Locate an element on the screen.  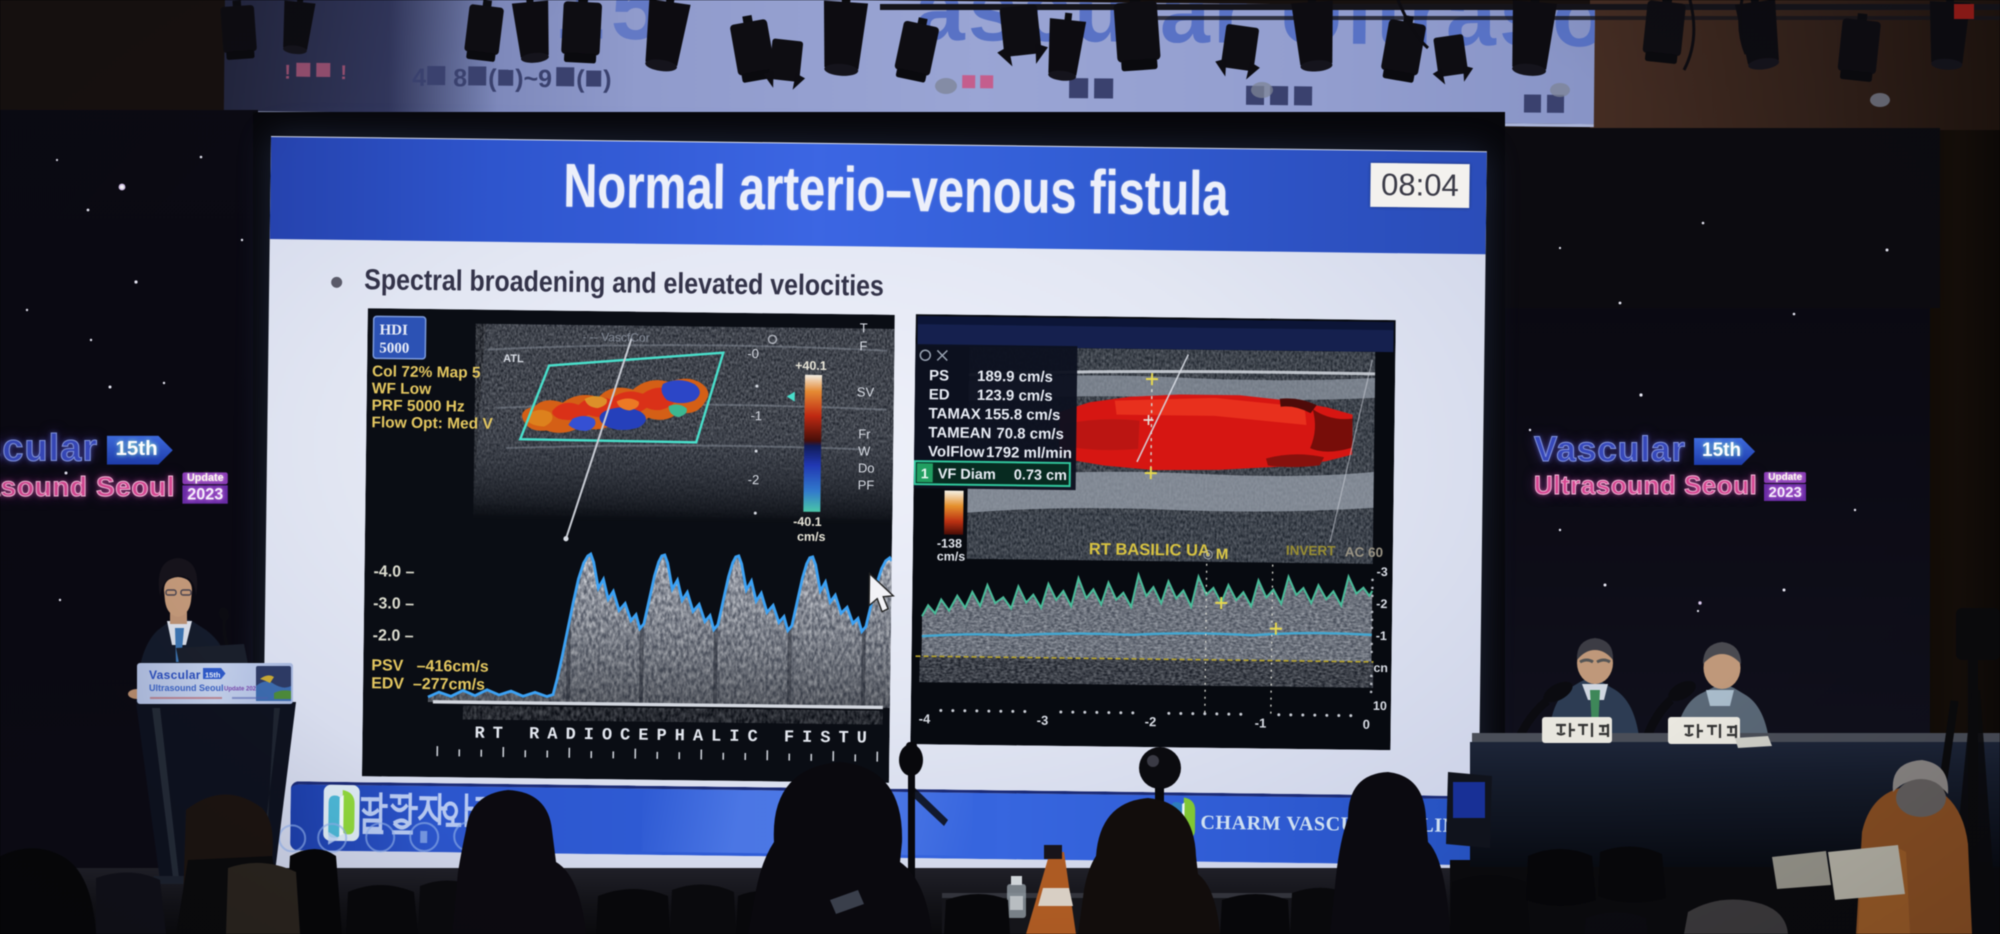
svg-text: - -- VascfCor is located at coordinates (615, 337).